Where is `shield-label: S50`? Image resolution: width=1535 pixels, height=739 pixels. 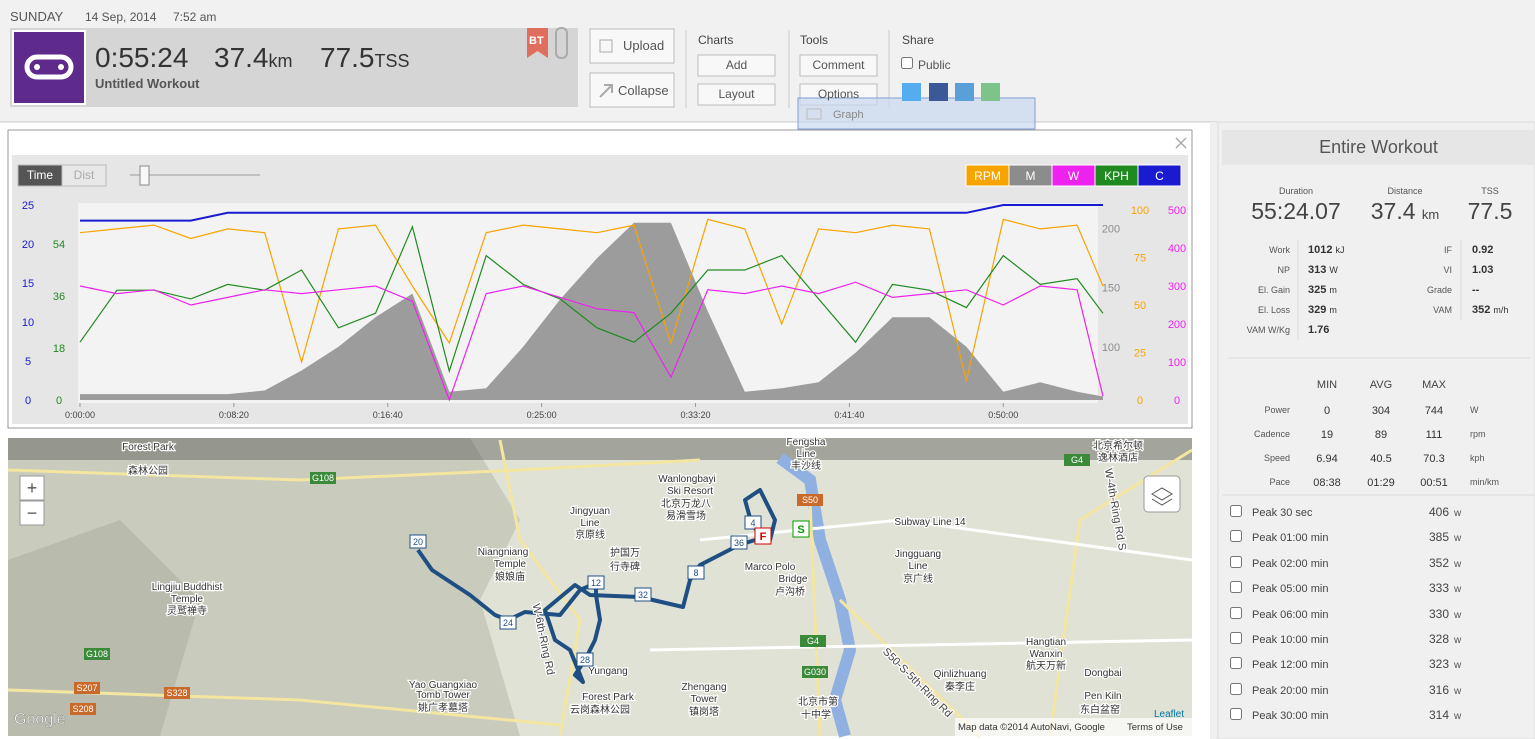 shield-label: S50 is located at coordinates (810, 500).